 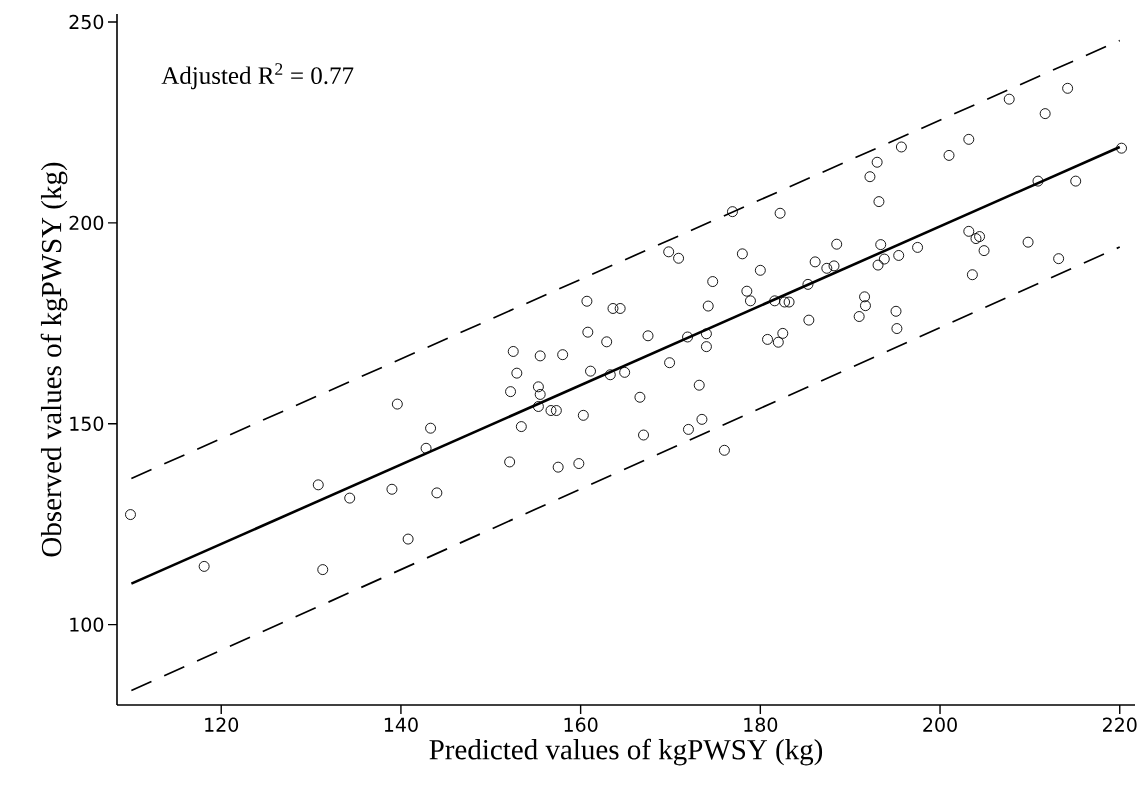 What do you see at coordinates (87, 423) in the screenshot?
I see `y-tick-label: 150` at bounding box center [87, 423].